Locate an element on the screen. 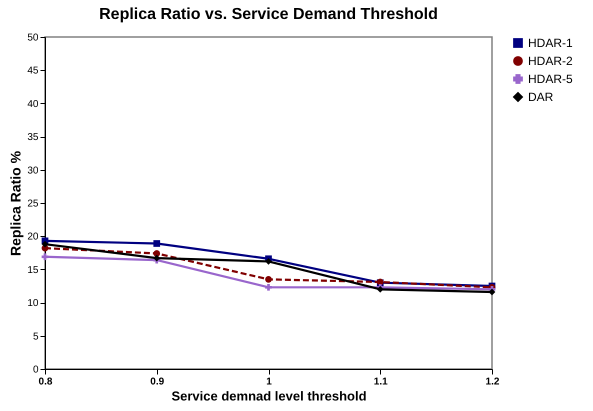 The width and height of the screenshot is (593, 411). x-tick-label: 1 is located at coordinates (269, 382).